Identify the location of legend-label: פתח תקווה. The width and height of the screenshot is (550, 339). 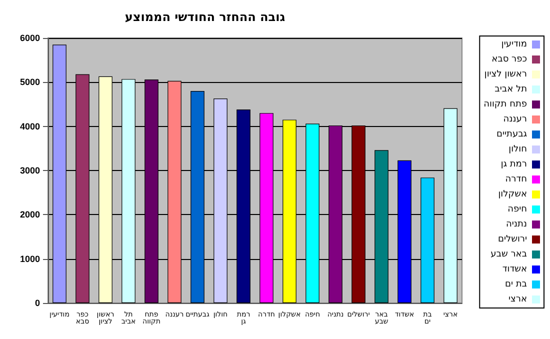
(506, 105).